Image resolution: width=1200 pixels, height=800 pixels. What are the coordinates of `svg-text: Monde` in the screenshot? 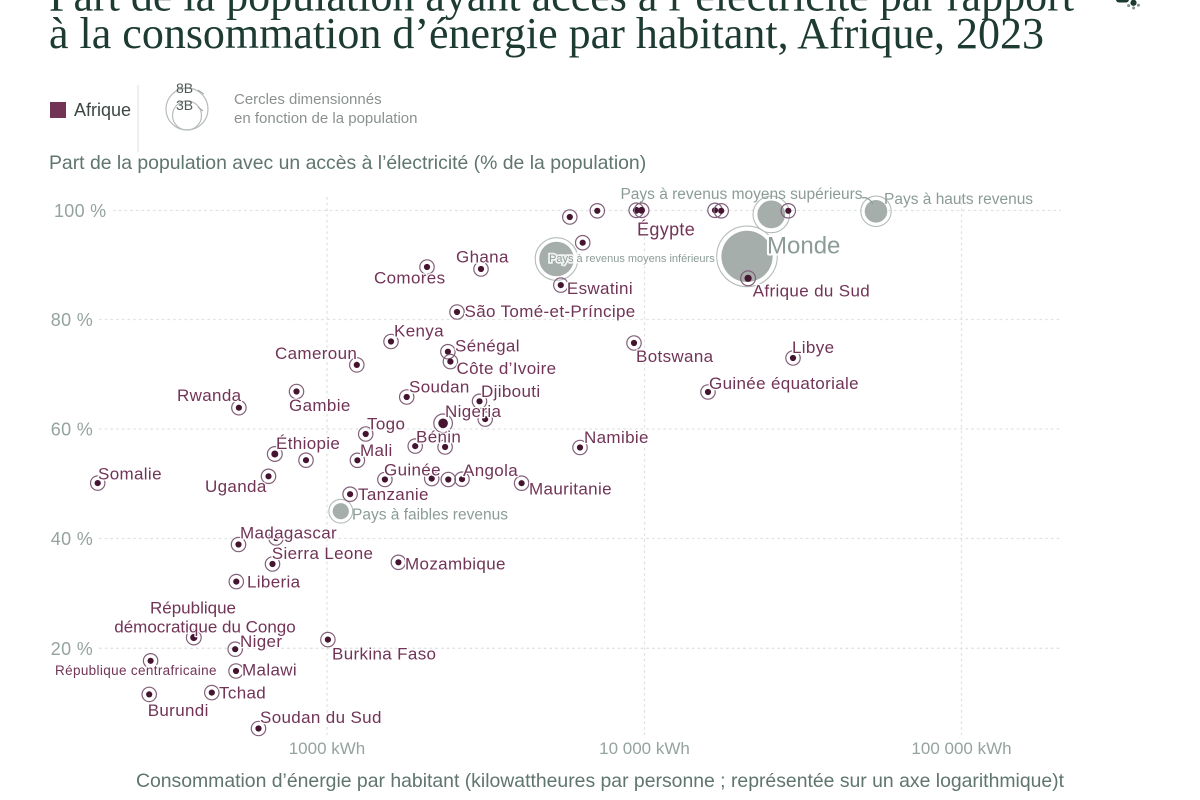 It's located at (803, 246).